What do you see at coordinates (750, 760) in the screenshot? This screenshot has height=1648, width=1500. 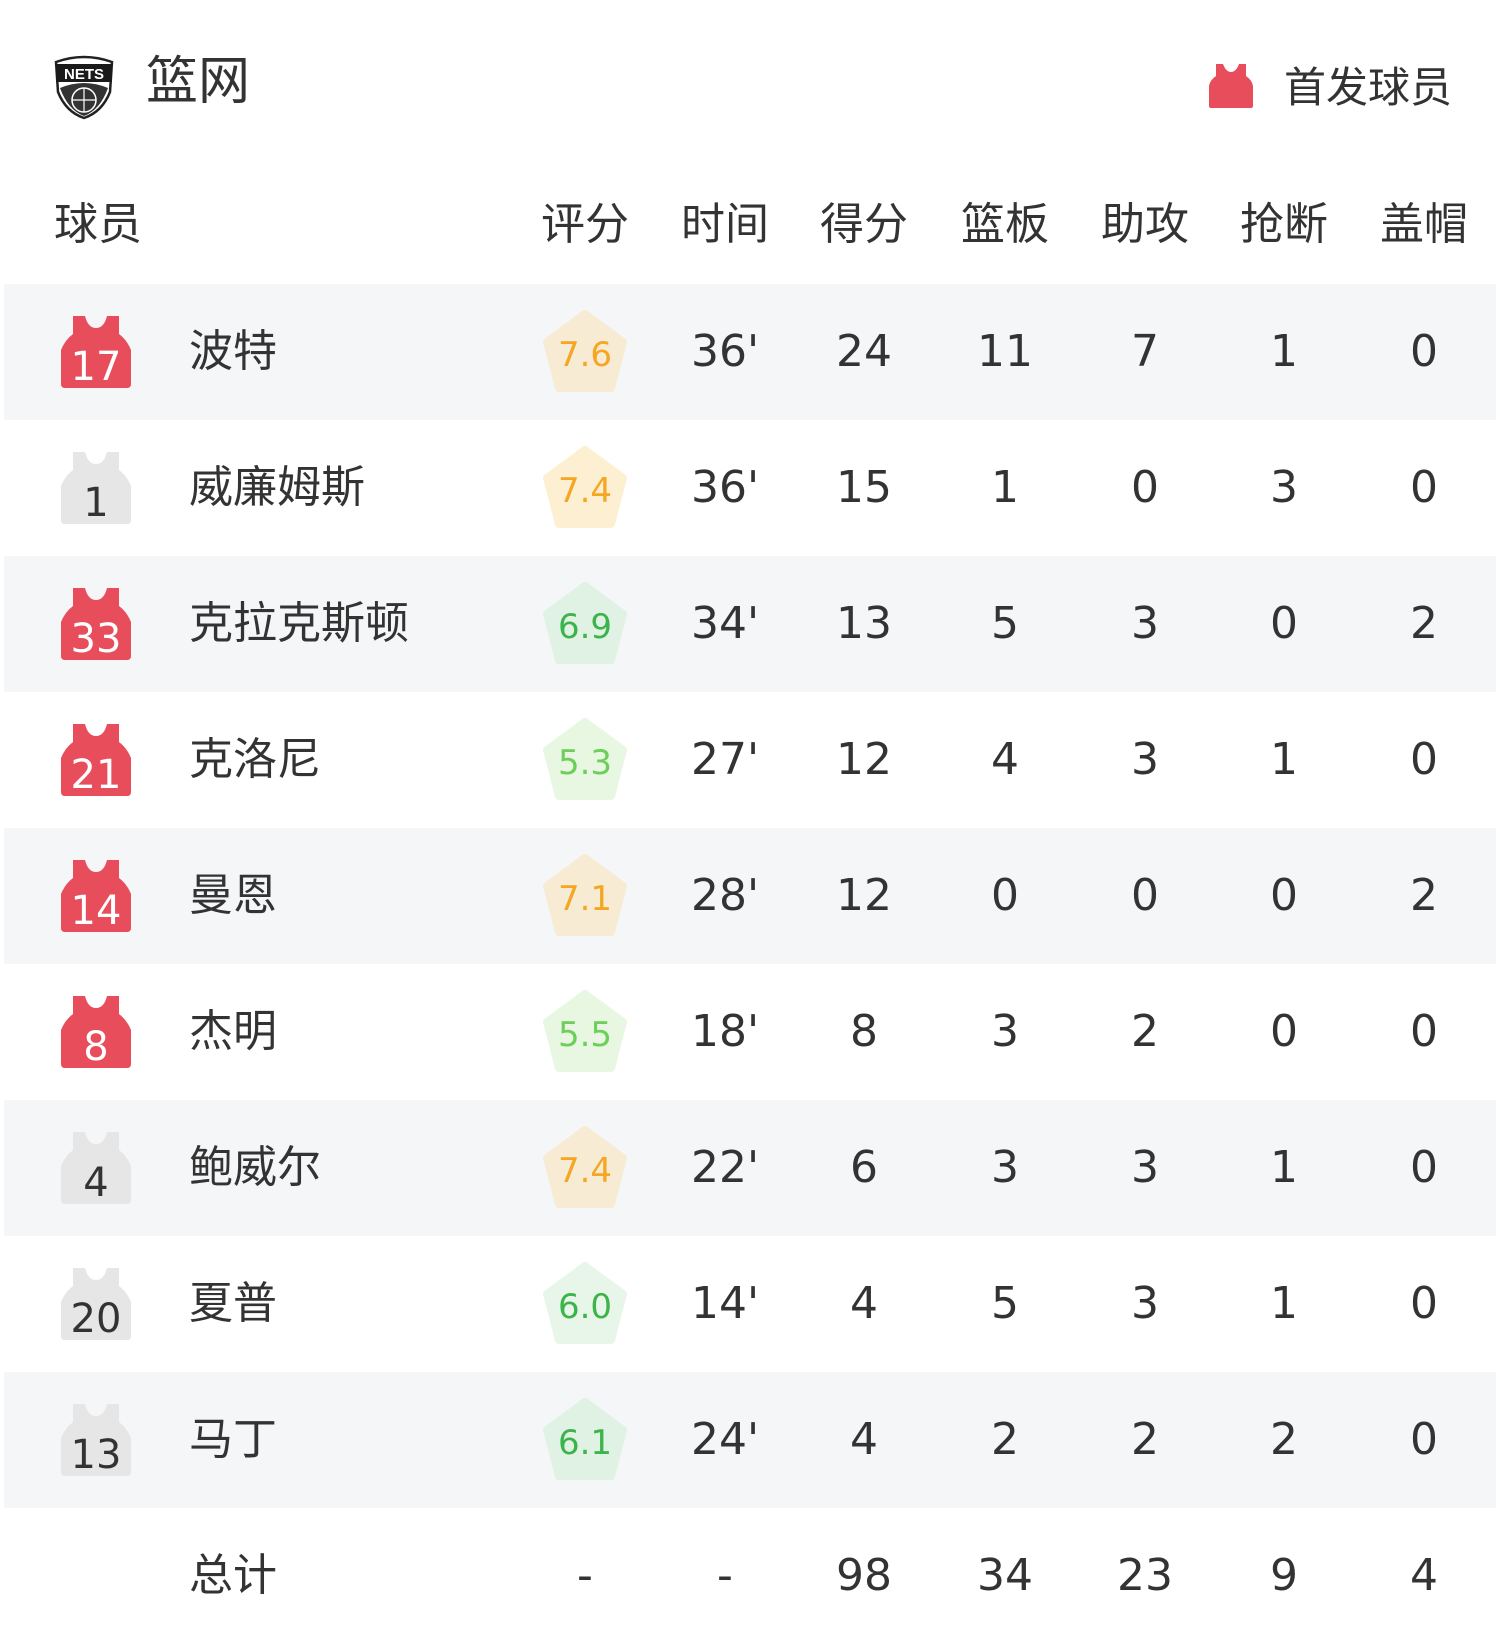 I see `player-row: 21 克洛尼 5.3 27' 12 4 3 1 0` at bounding box center [750, 760].